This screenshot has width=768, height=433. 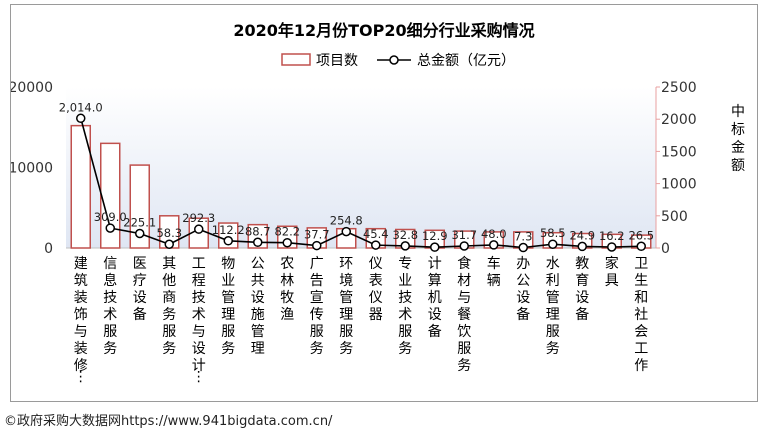 What do you see at coordinates (494, 234) in the screenshot?
I see `amount-label-15: 48.0` at bounding box center [494, 234].